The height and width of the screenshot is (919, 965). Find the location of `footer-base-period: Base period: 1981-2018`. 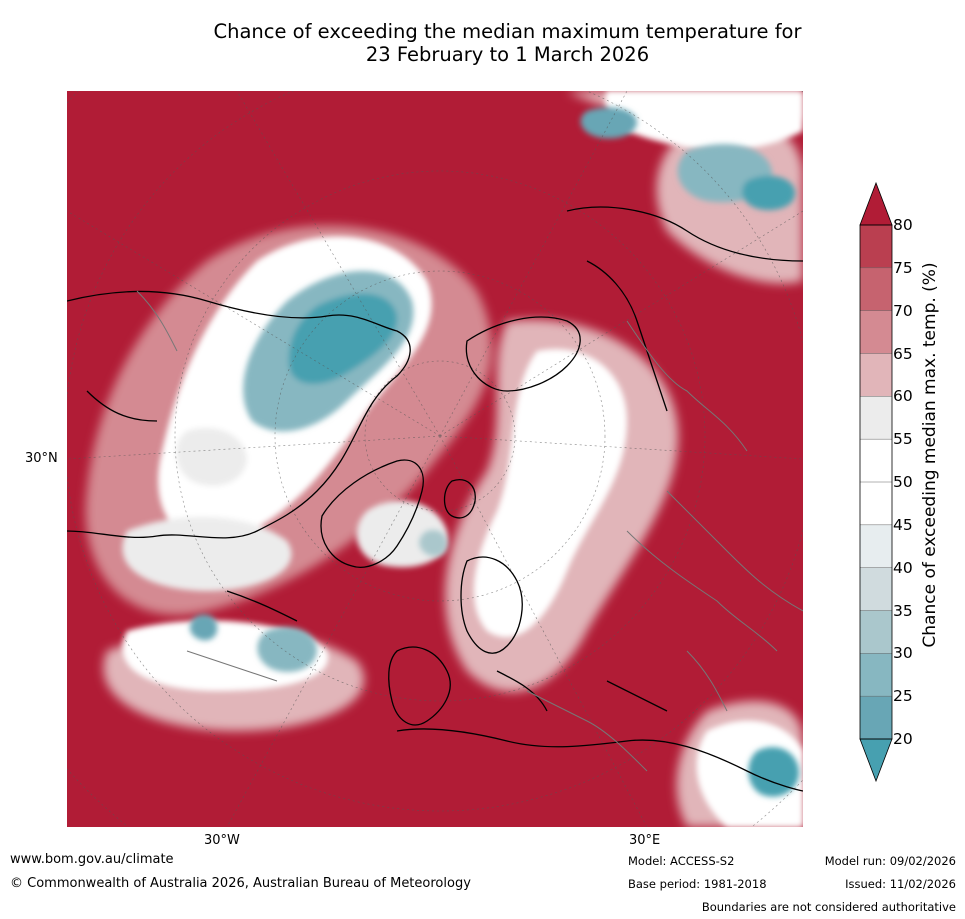

footer-base-period: Base period: 1981-2018 is located at coordinates (697, 884).